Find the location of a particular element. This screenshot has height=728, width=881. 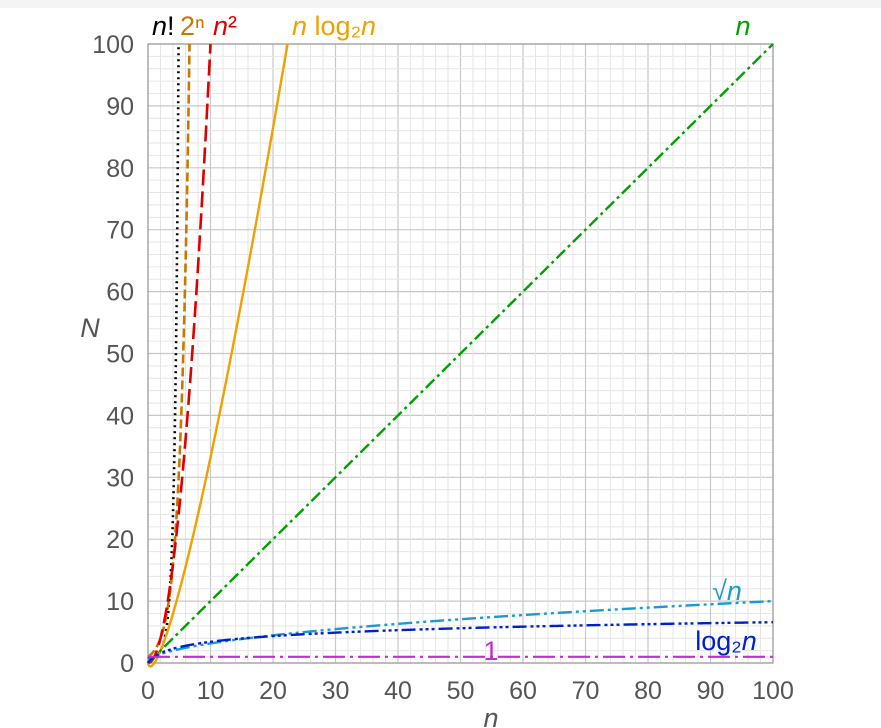

series-label-log2: log₂n is located at coordinates (726, 641).